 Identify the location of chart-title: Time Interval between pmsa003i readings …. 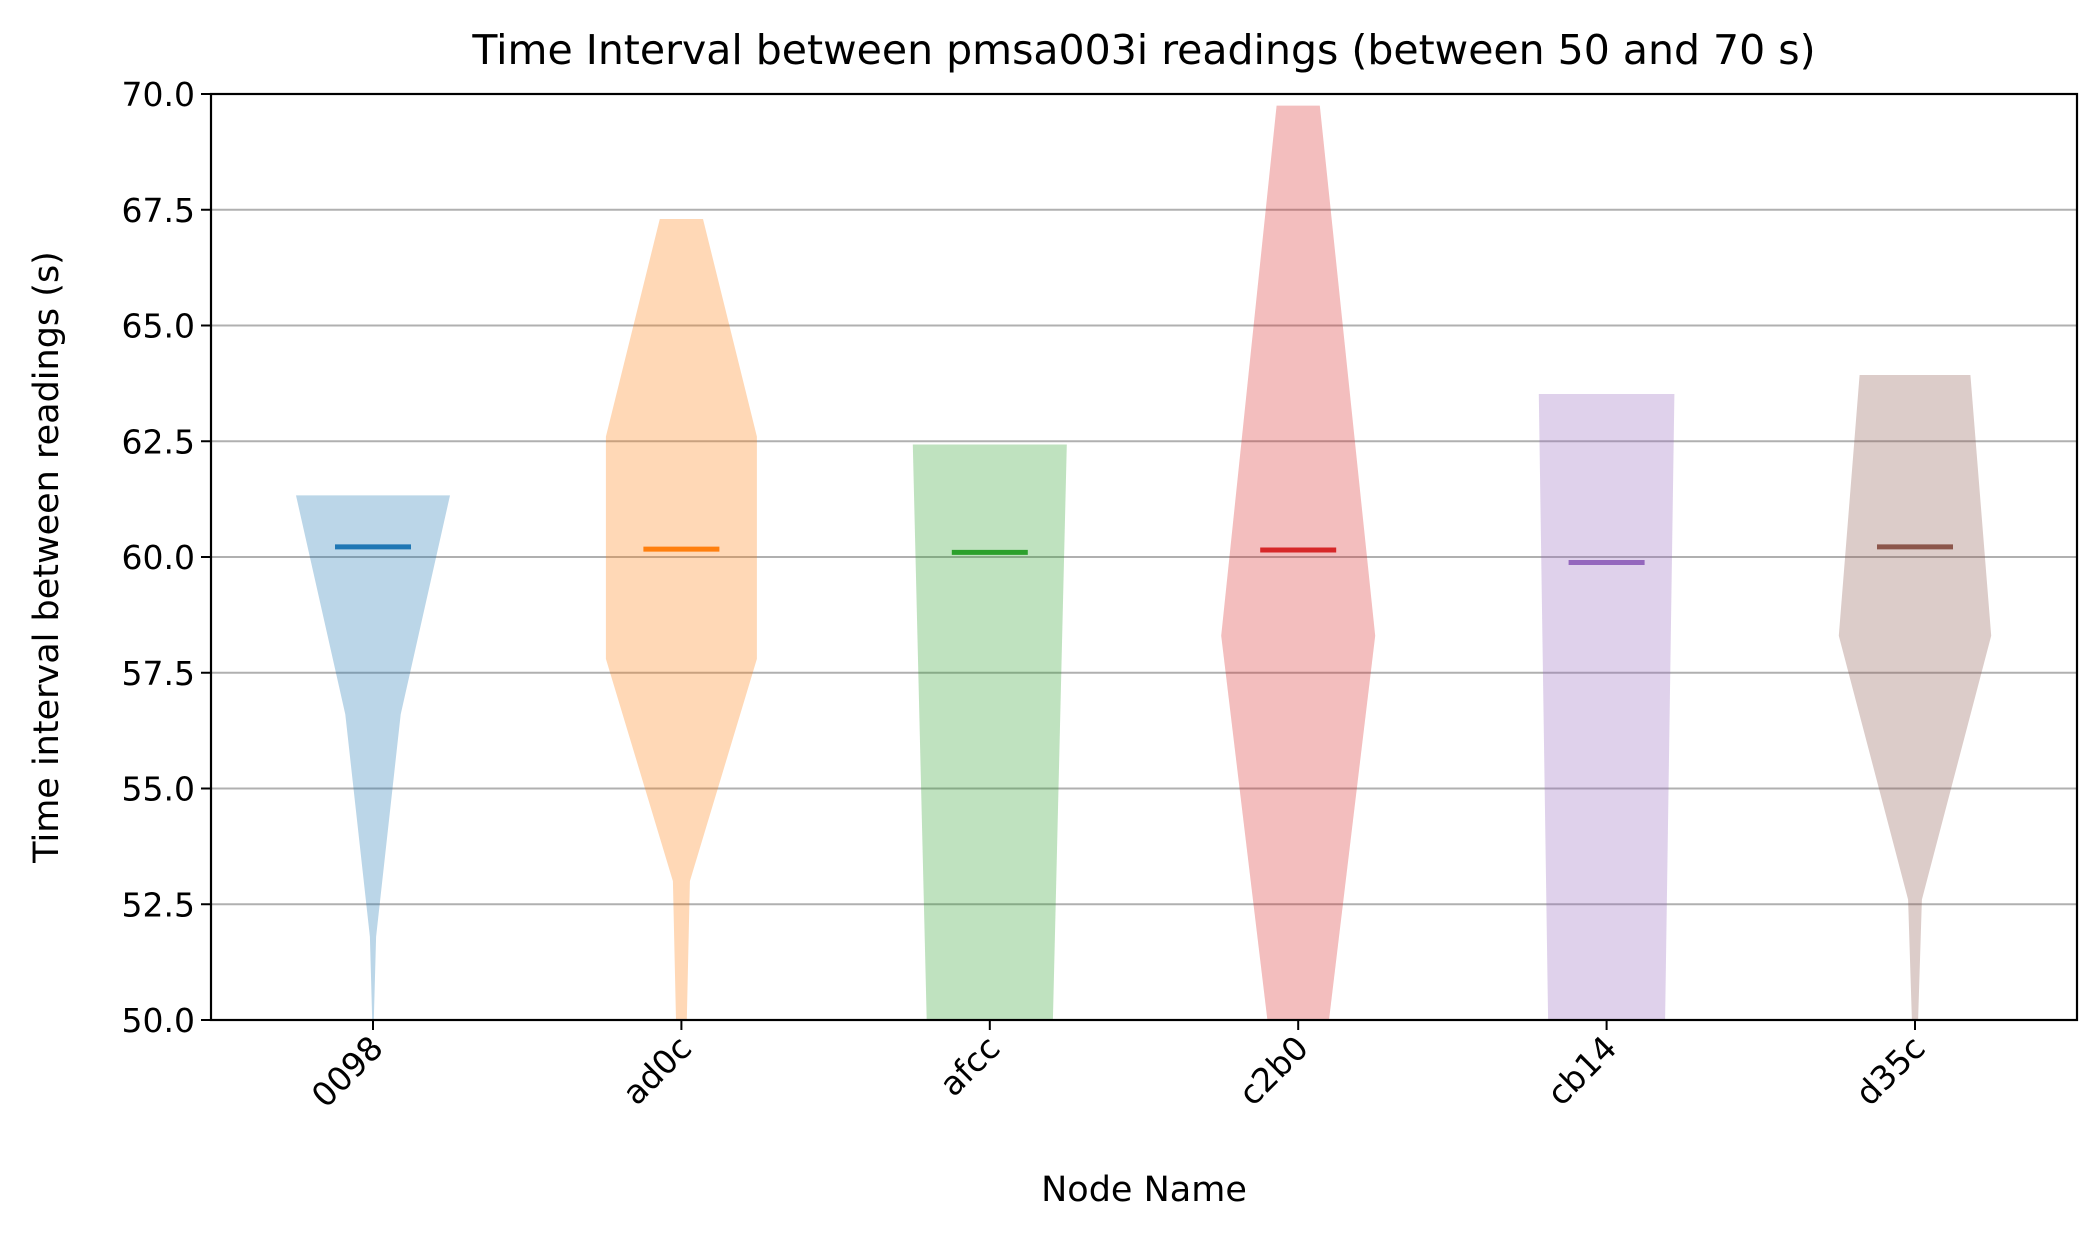
(1143, 50).